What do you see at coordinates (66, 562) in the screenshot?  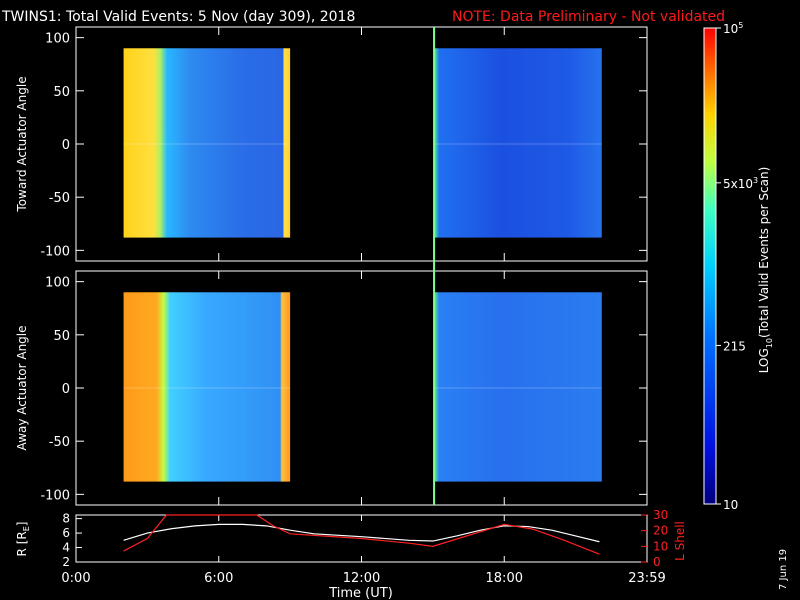 I see `orbit-left-ytick-label: 2` at bounding box center [66, 562].